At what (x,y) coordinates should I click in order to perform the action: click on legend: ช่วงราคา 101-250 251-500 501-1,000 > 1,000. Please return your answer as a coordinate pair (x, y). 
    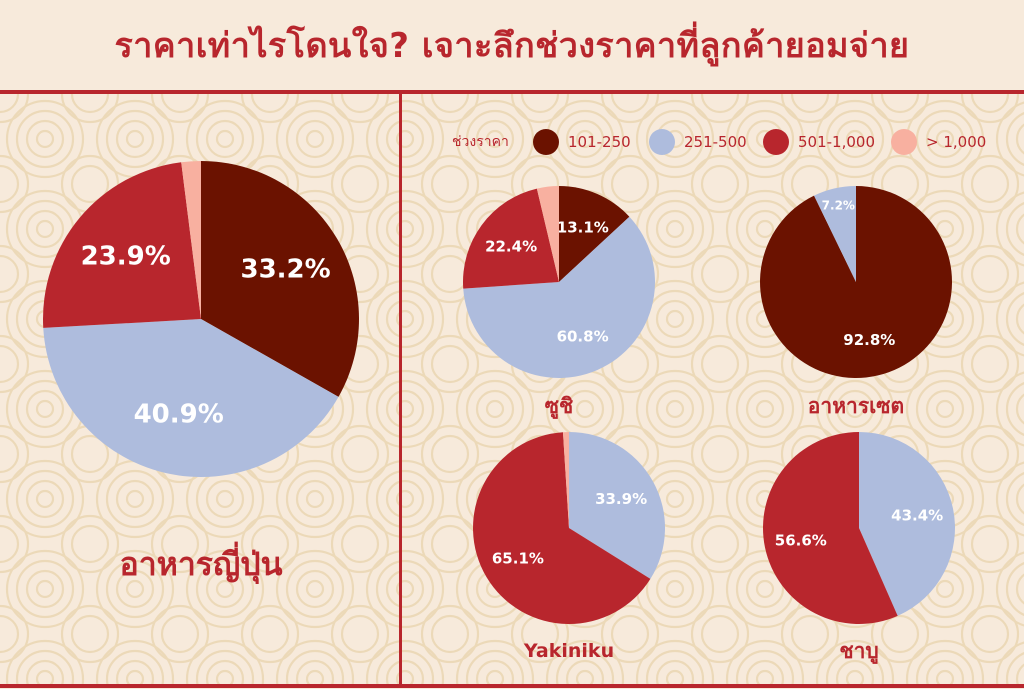
    Looking at the image, I should click on (719, 142).